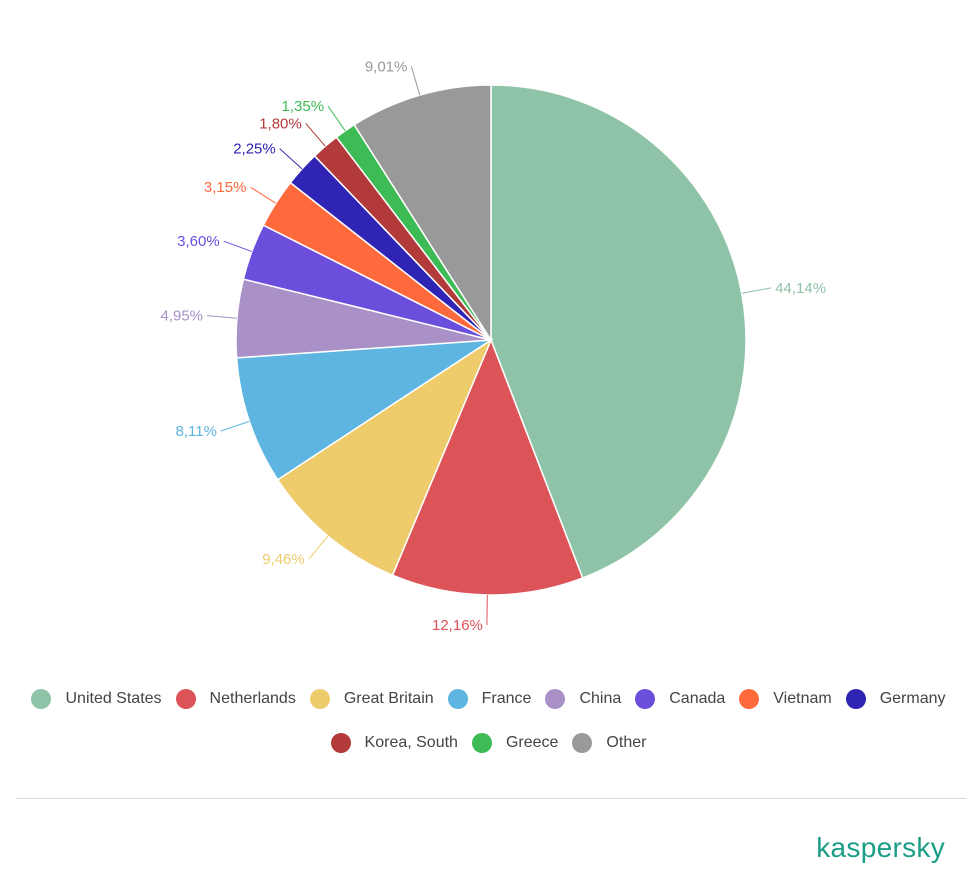  I want to click on percentage-label: 9,01%, so click(386, 66).